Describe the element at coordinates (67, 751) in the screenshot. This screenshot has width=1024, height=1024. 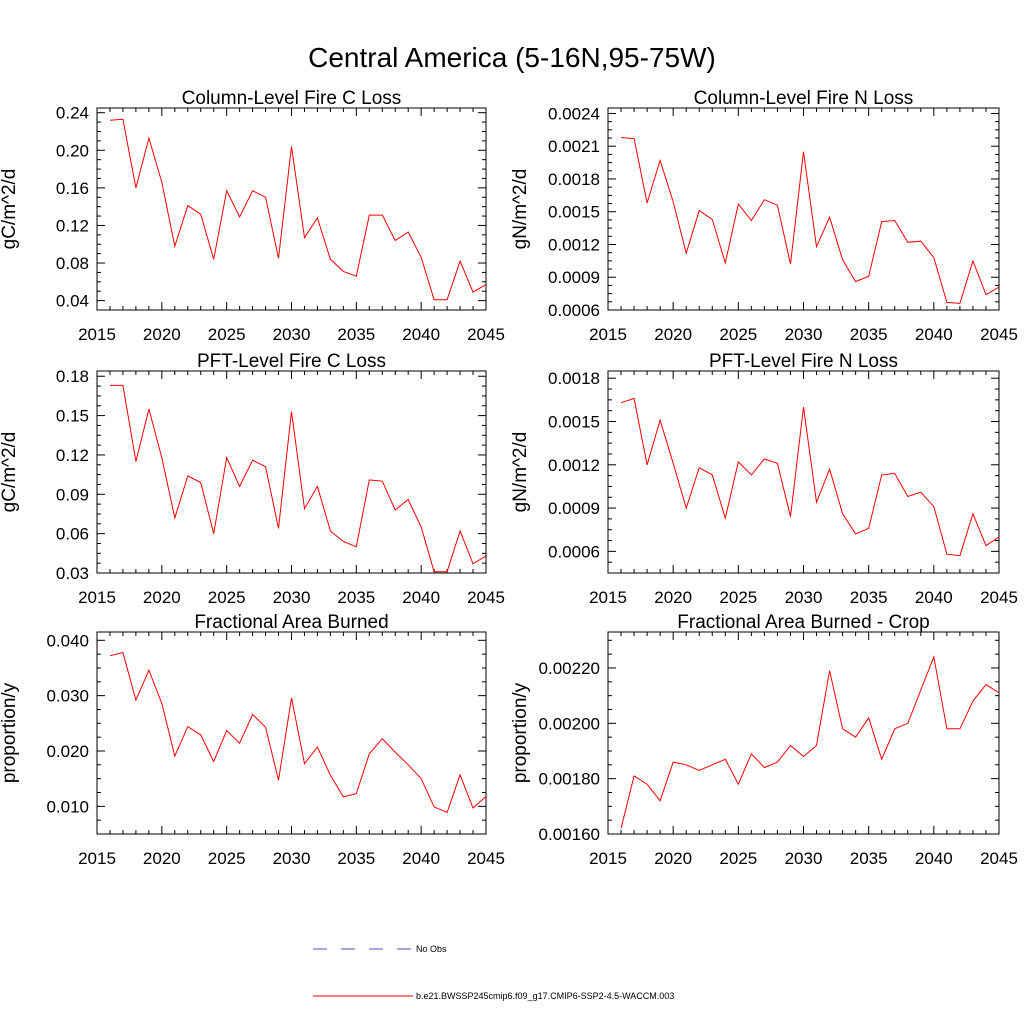
I see `y-tick-label: 0.020` at that location.